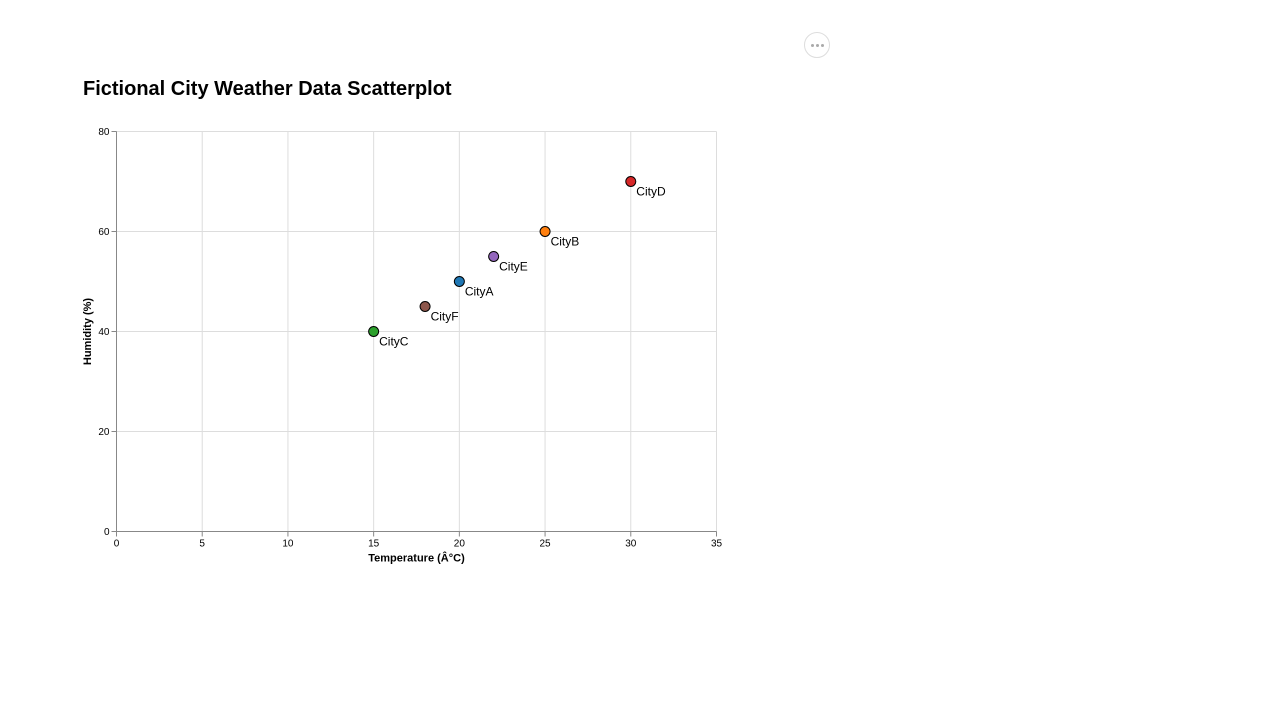 This screenshot has width=1280, height=720. Describe the element at coordinates (267, 89) in the screenshot. I see `chart-title: Fictional City Weather Data Scatterplot` at that location.